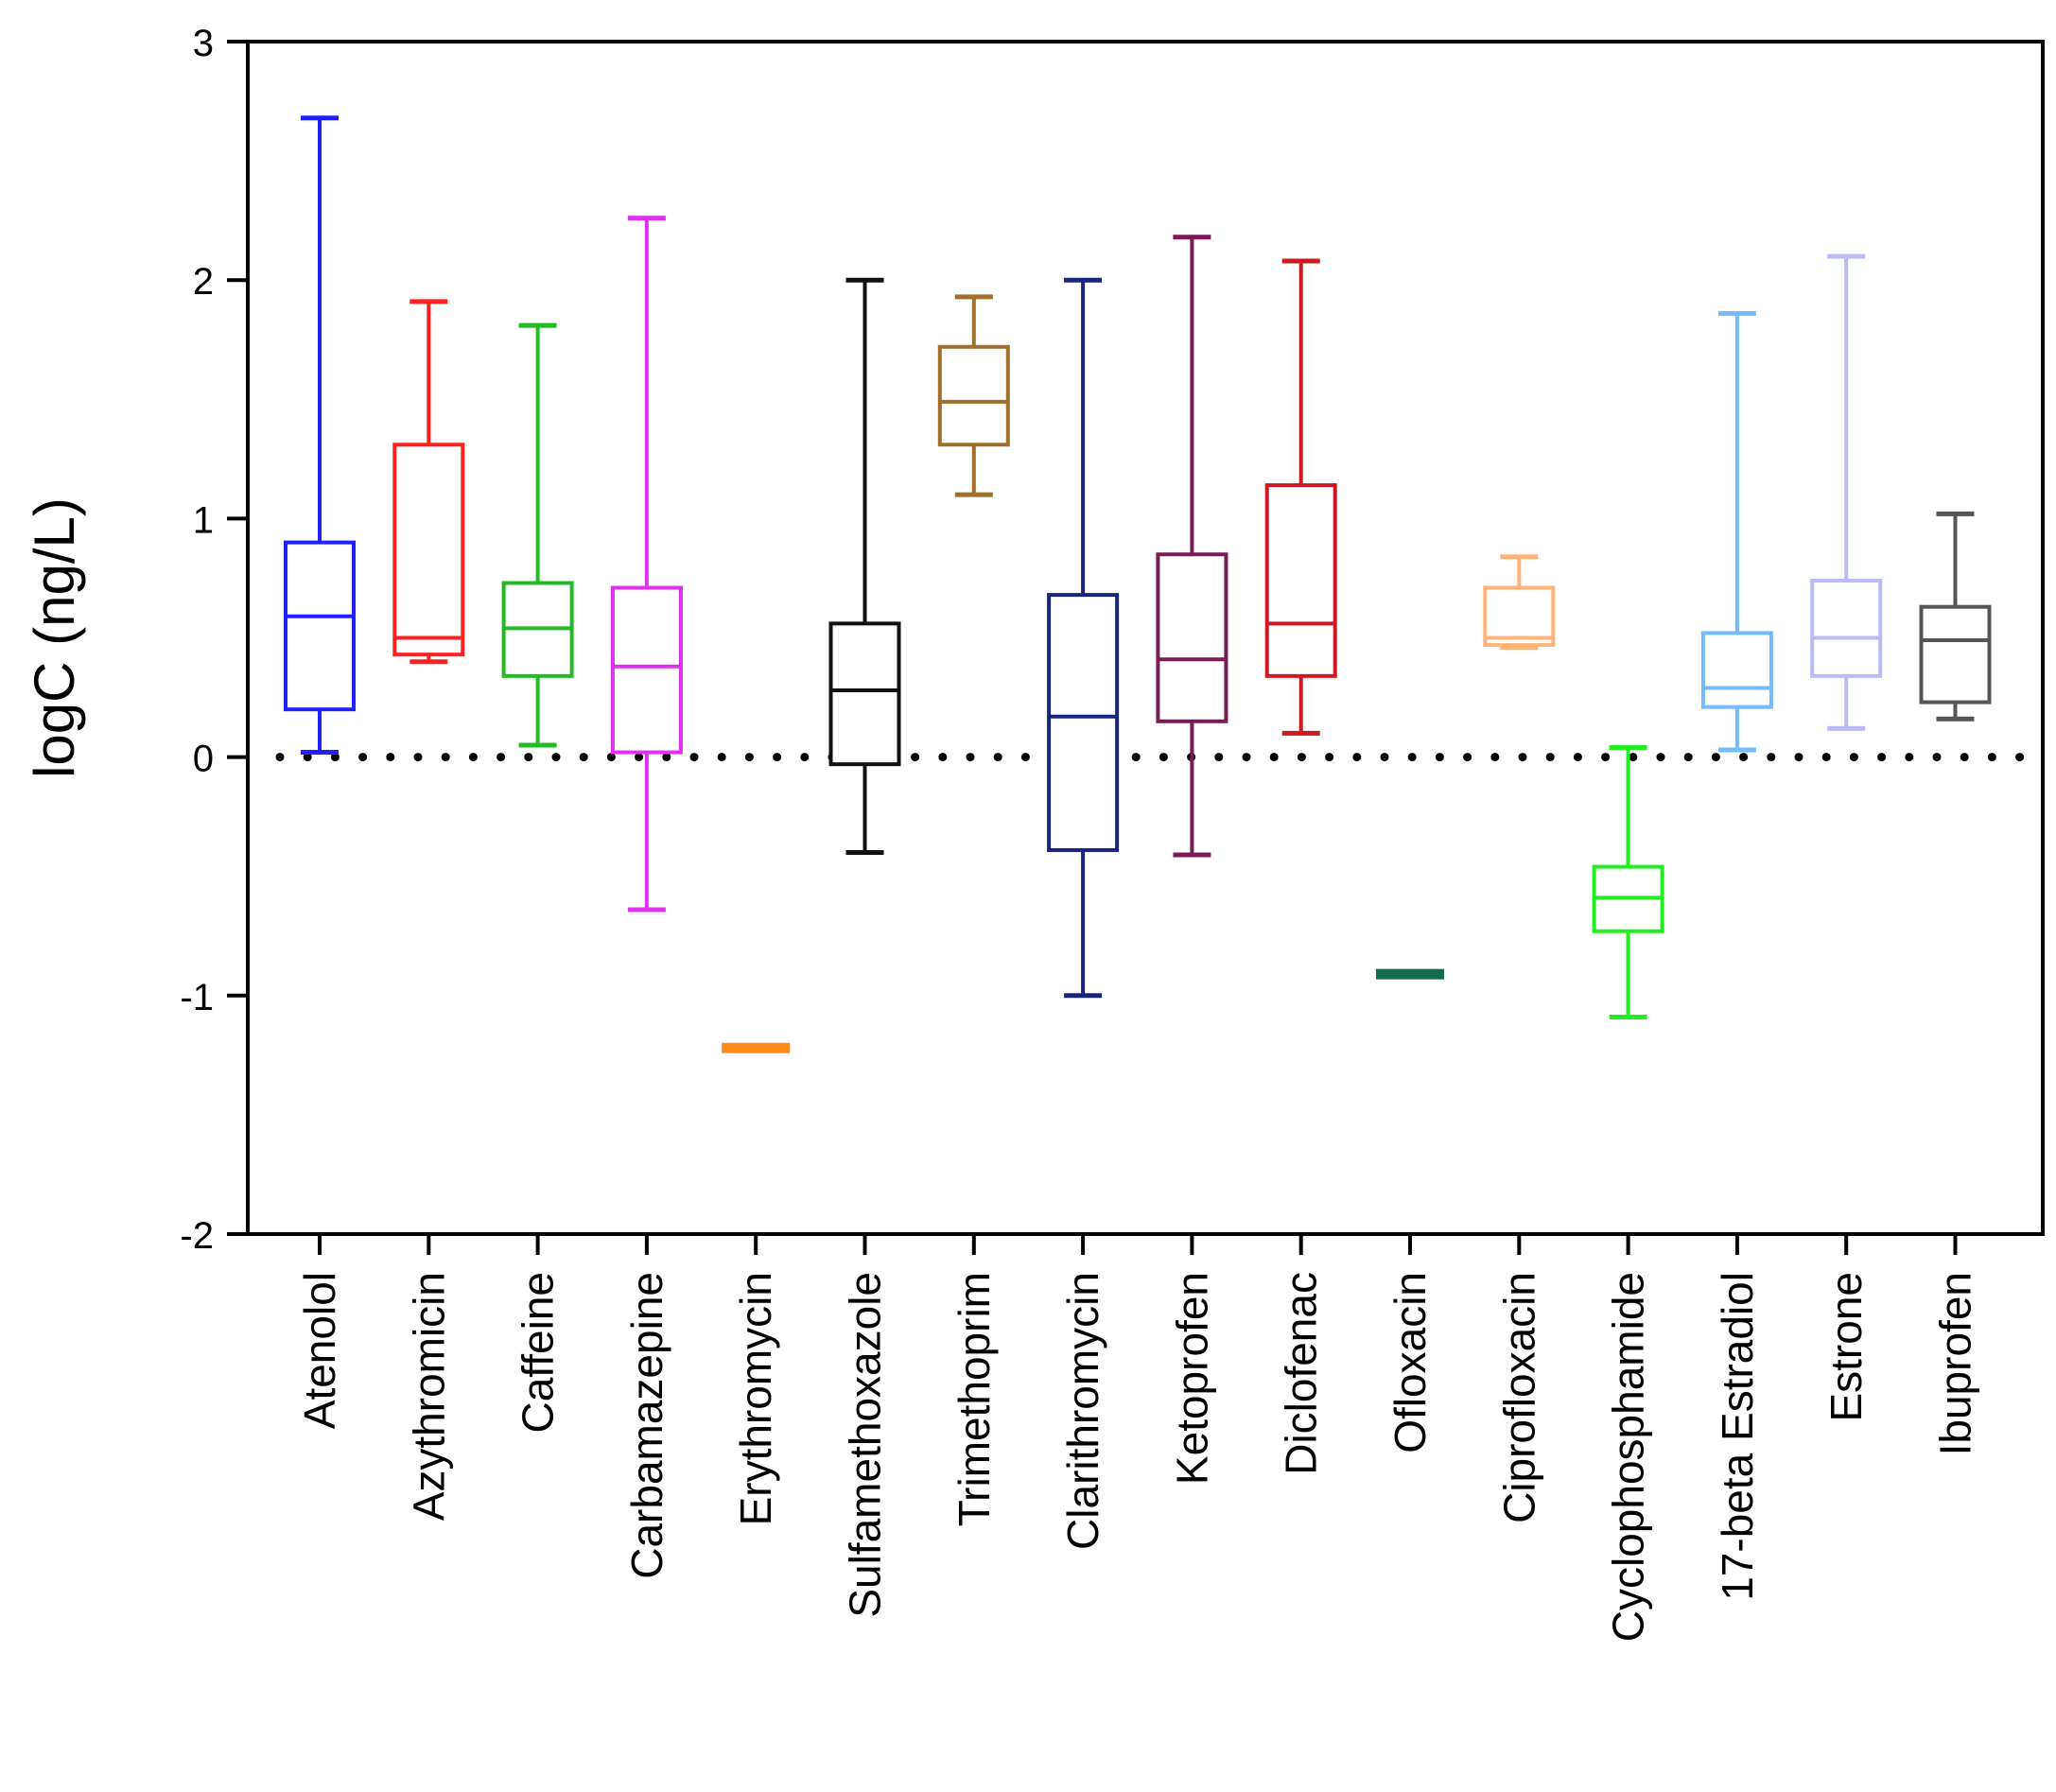 Image resolution: width=2056 pixels, height=1792 pixels. I want to click on box-clarithromycin, so click(1083, 638).